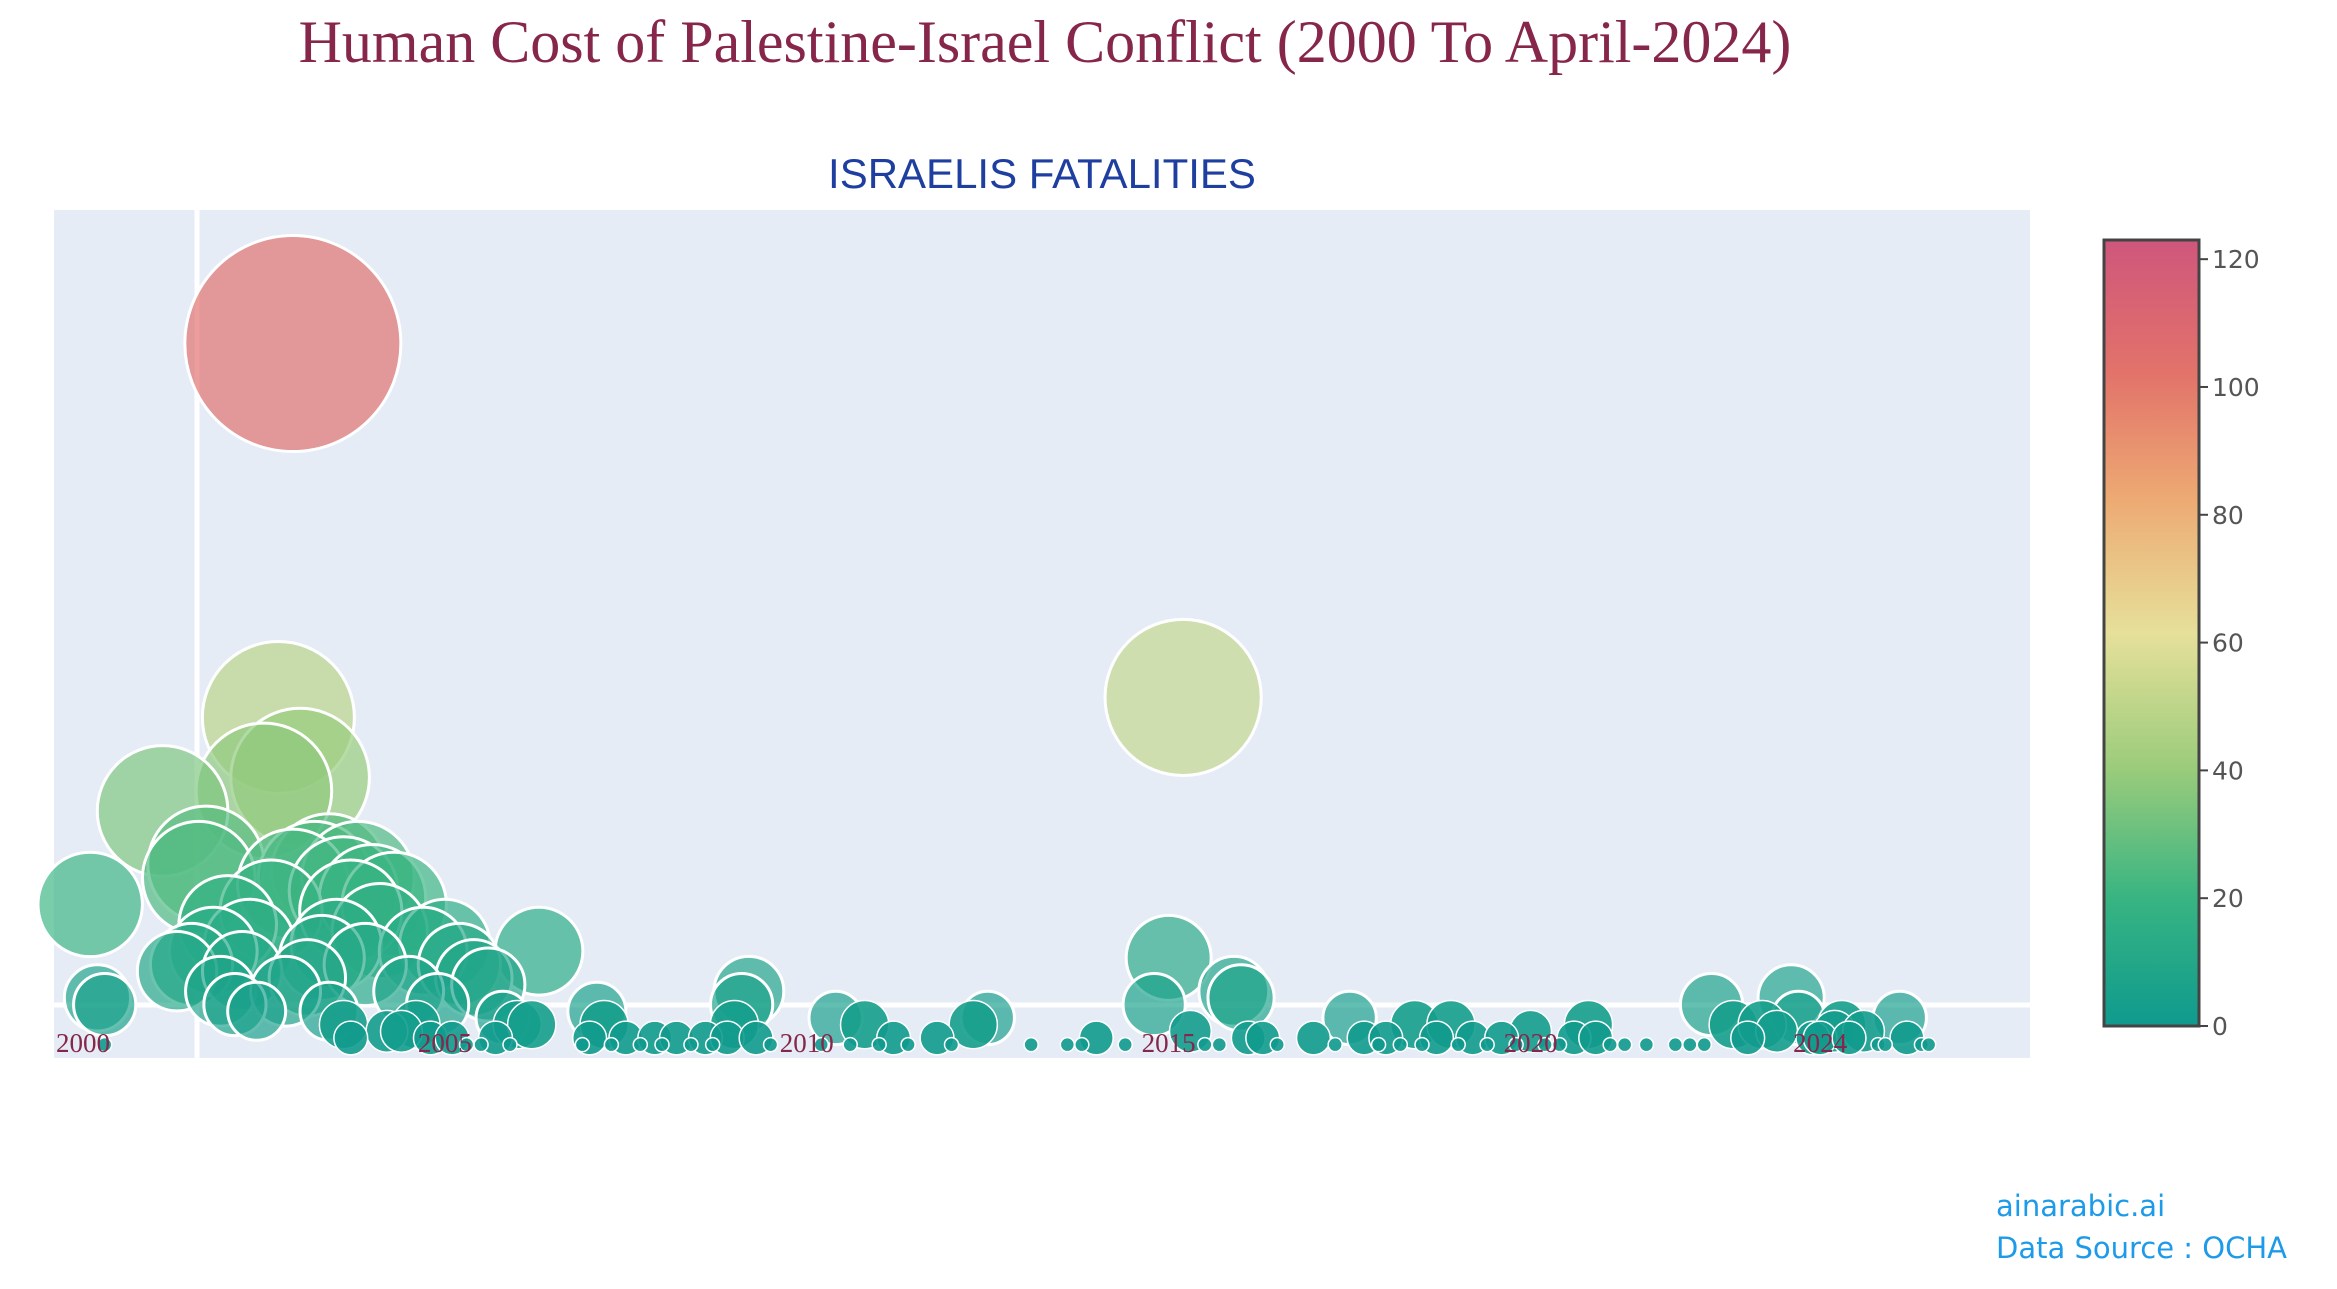  I want to click on x-axis-ticks: 2000 2005 2010 2015 2020 2024, so click(952, 1043).